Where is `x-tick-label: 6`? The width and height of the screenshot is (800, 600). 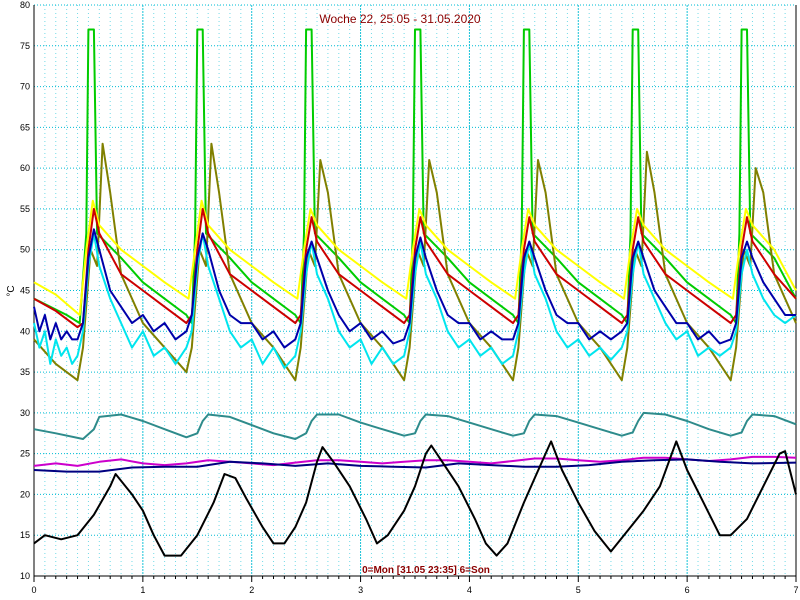 x-tick-label: 6 is located at coordinates (687, 590).